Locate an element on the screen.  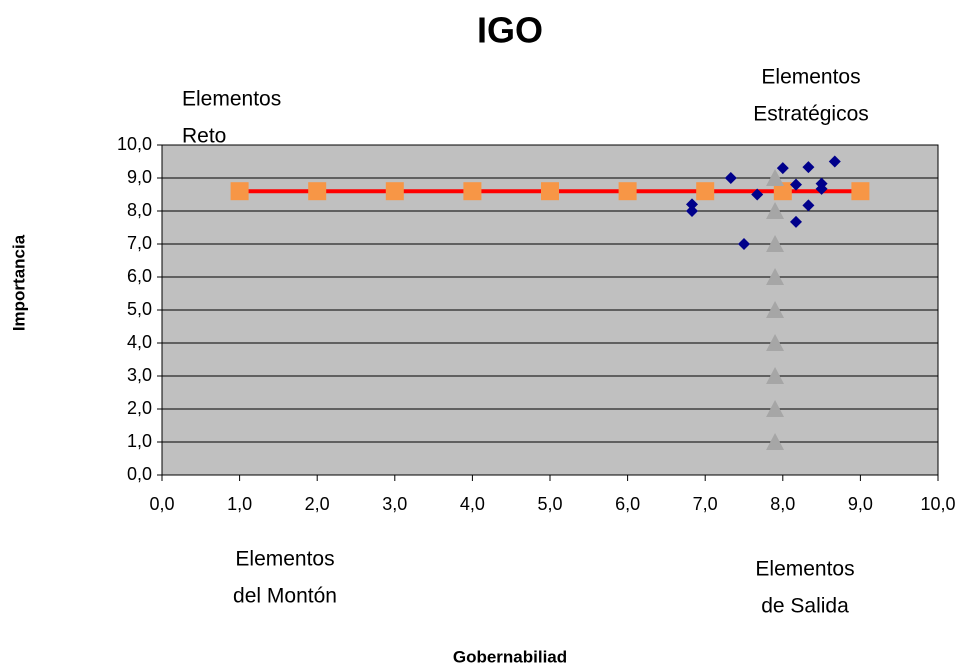
y-tick-label: 8,0 is located at coordinates (139, 210).